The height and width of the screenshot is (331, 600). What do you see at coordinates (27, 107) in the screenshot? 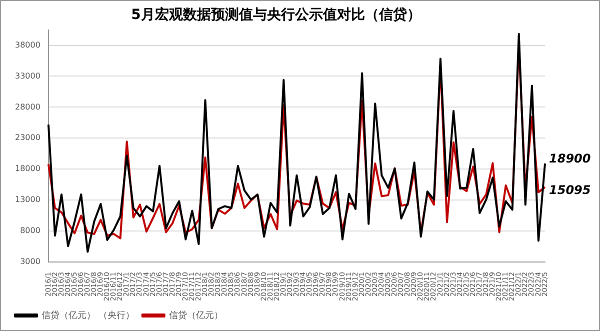
I see `y-tick-label: 28000` at bounding box center [27, 107].